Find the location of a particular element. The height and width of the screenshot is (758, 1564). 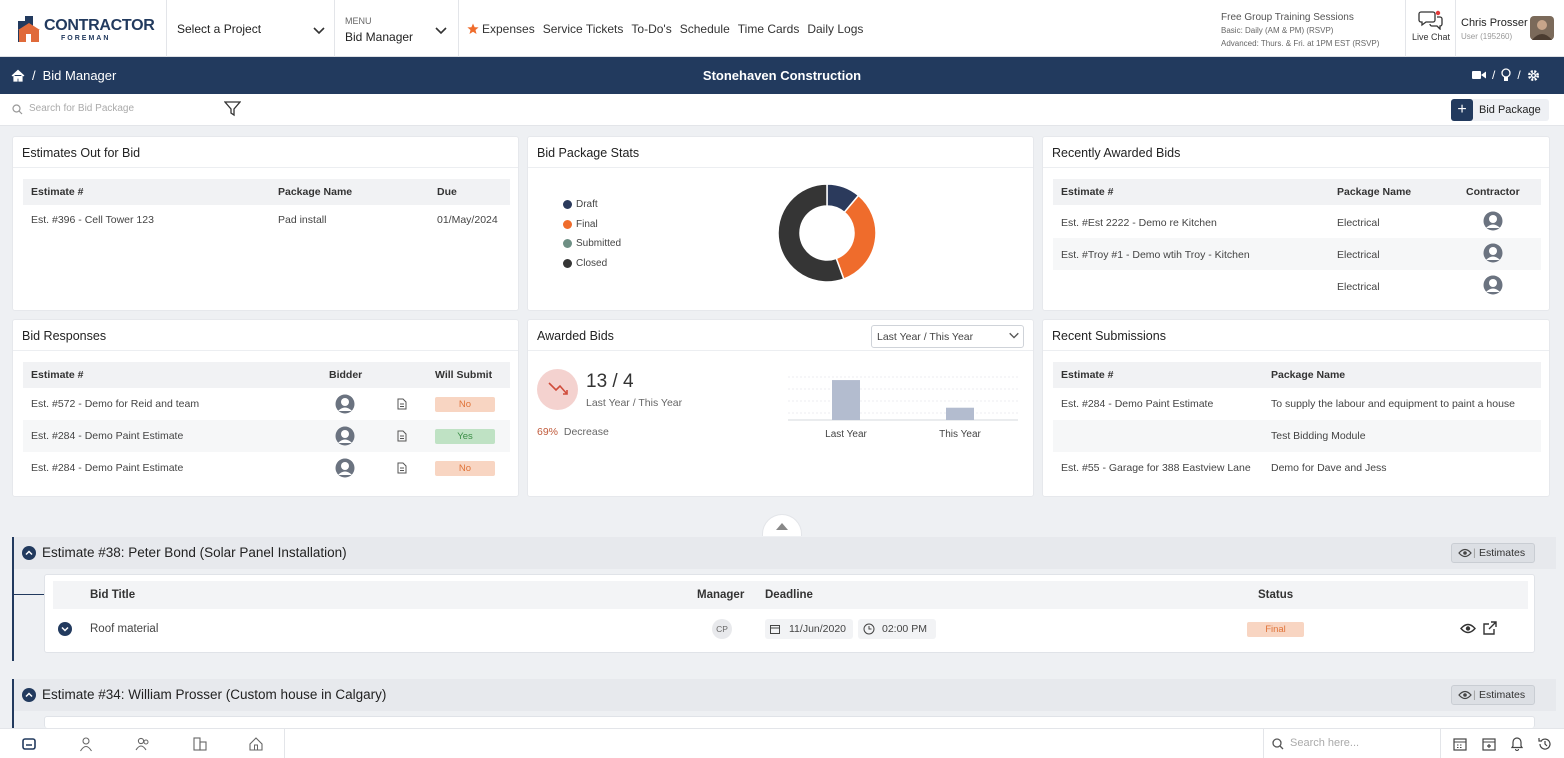

eye-icon is located at coordinates (1468, 628).